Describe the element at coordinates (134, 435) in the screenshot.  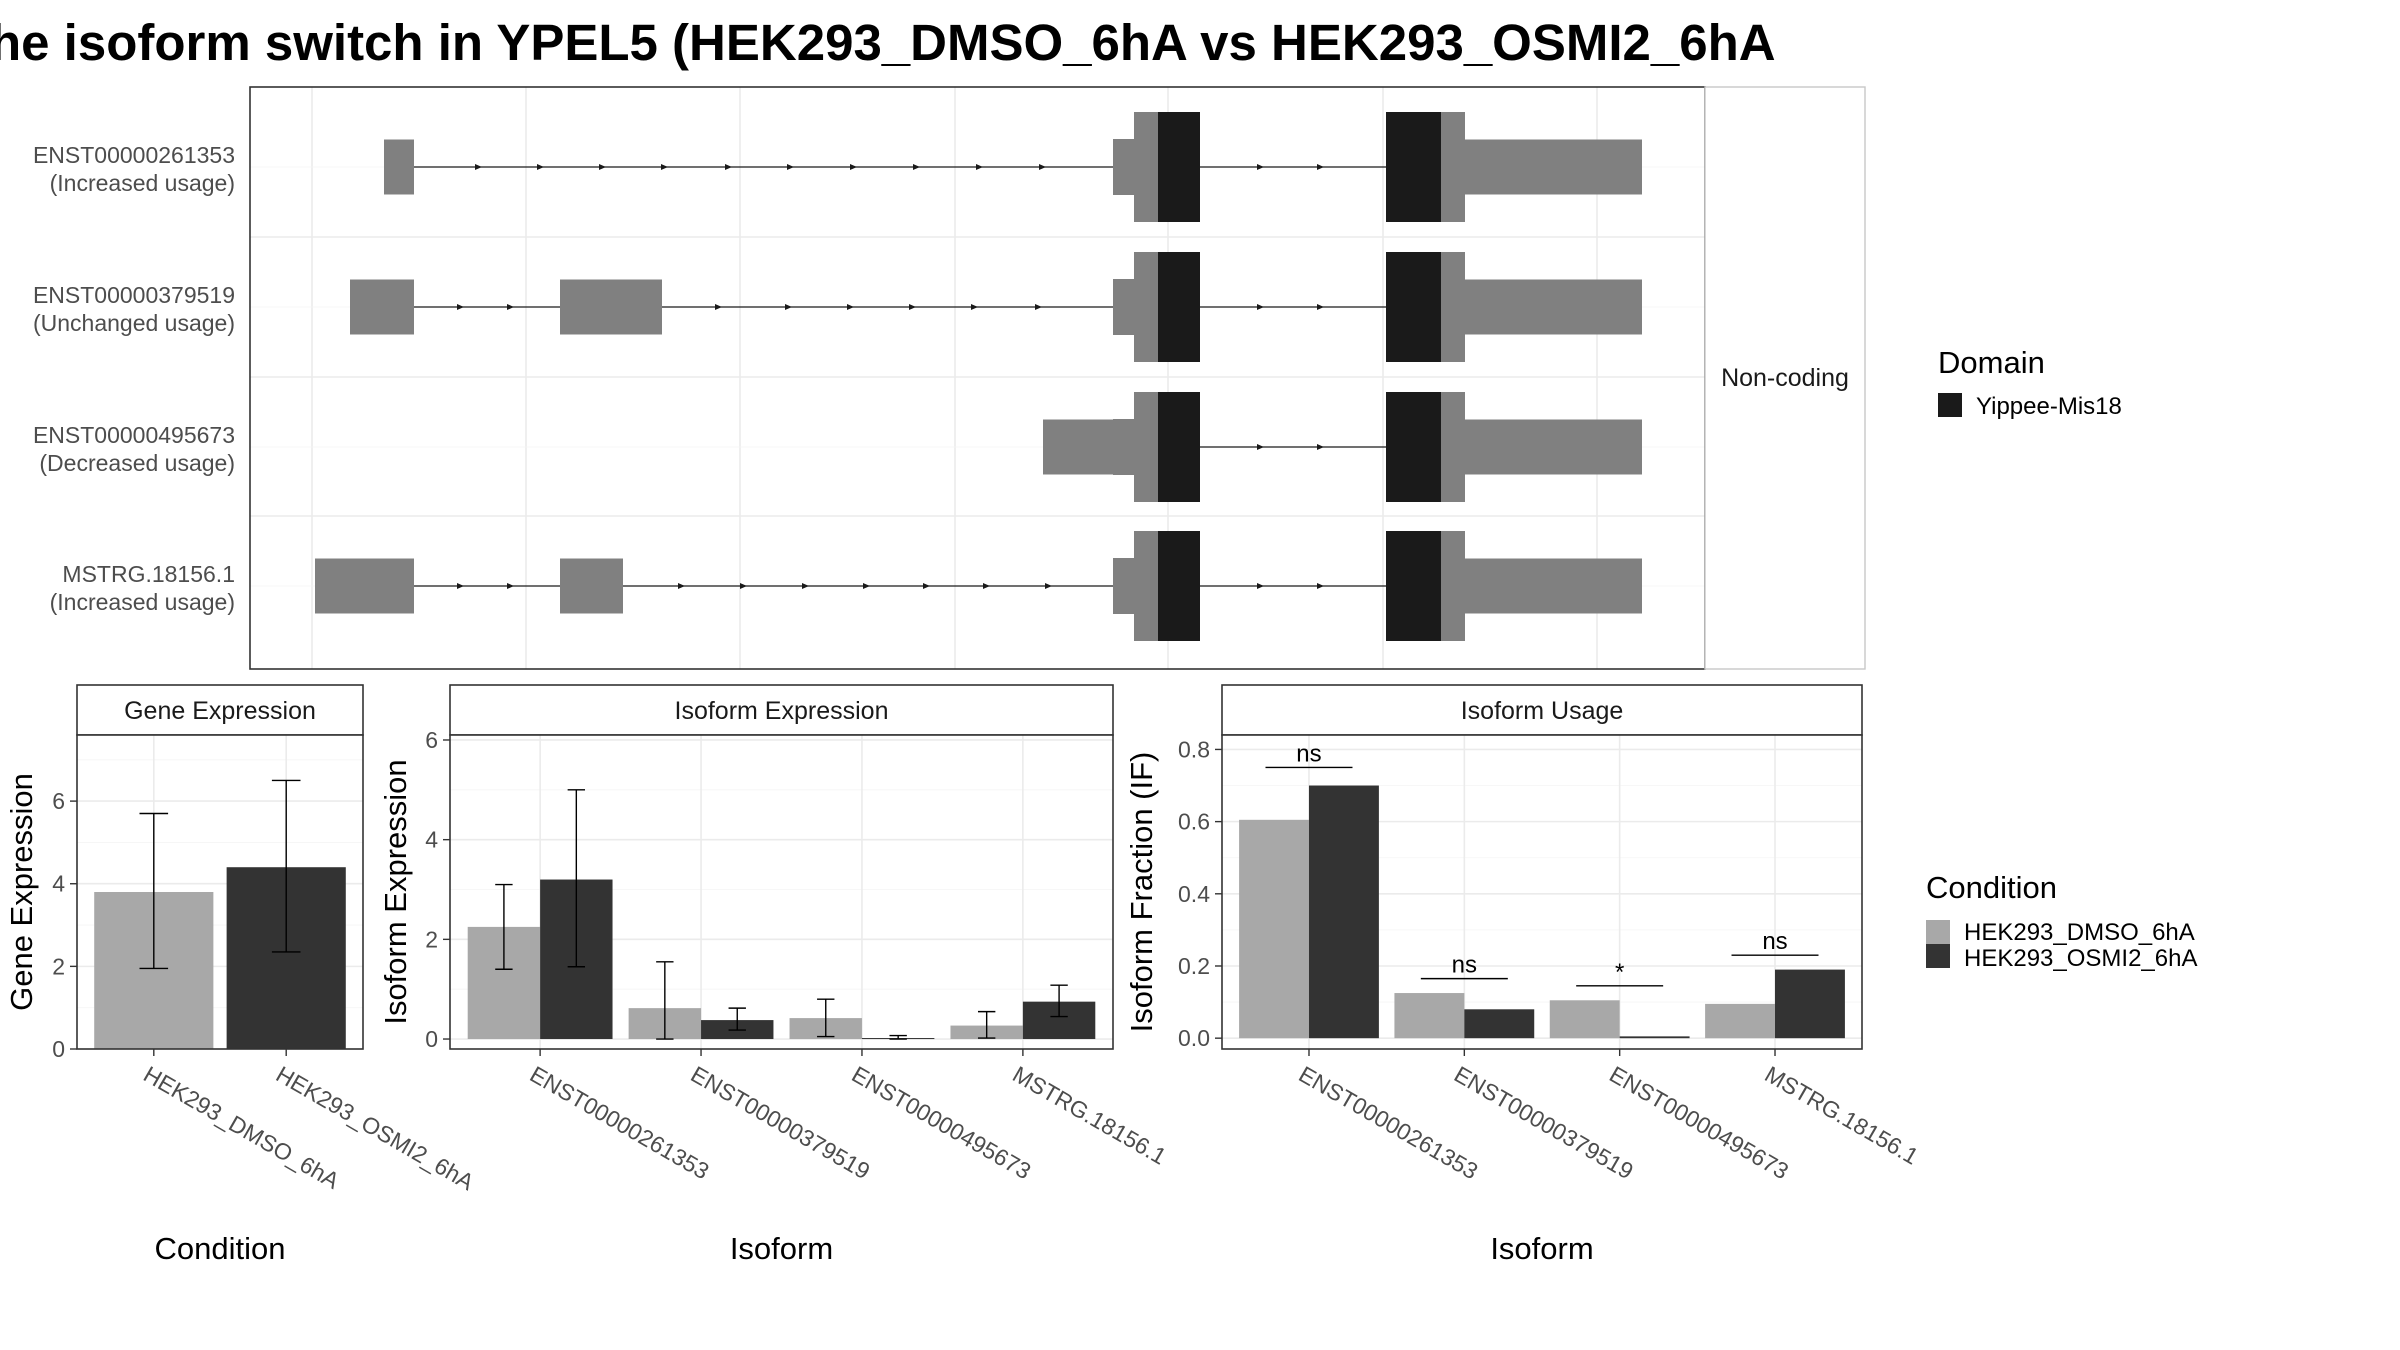
I see `isoform-label: ENST00000495673` at that location.